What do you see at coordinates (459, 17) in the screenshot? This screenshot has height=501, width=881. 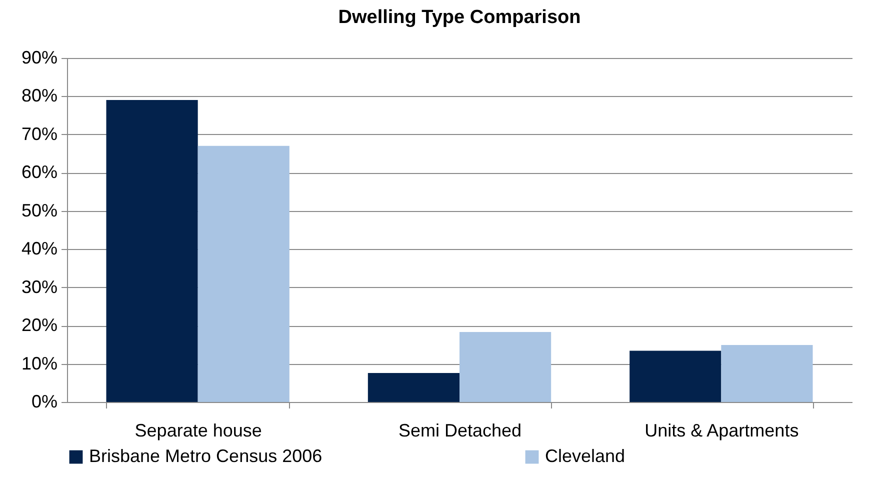 I see `chart-title: Dwelling Type Comparison` at bounding box center [459, 17].